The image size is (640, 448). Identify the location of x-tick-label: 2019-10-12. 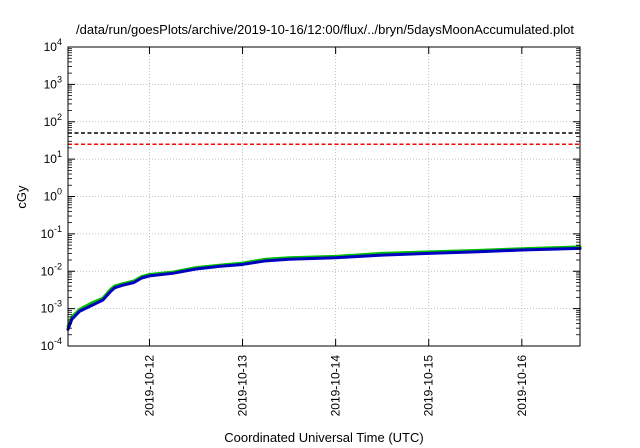
(149, 386).